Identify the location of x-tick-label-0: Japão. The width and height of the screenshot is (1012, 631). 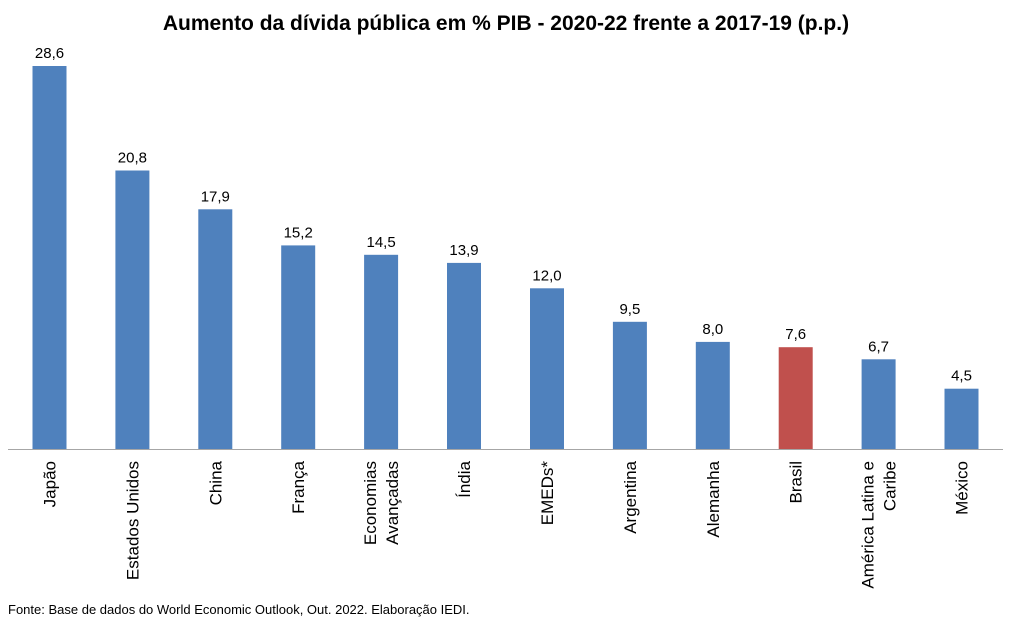
(50, 484).